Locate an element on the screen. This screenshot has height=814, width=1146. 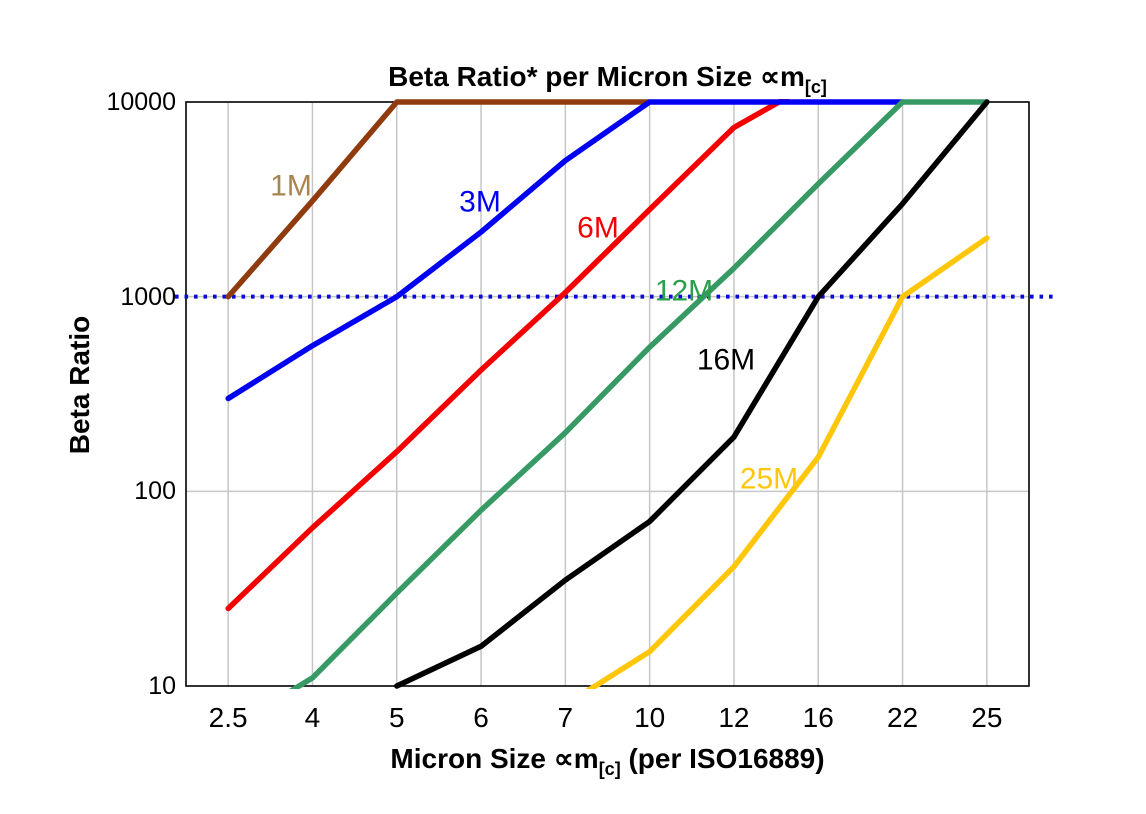
x-tick-12: 12 is located at coordinates (734, 717).